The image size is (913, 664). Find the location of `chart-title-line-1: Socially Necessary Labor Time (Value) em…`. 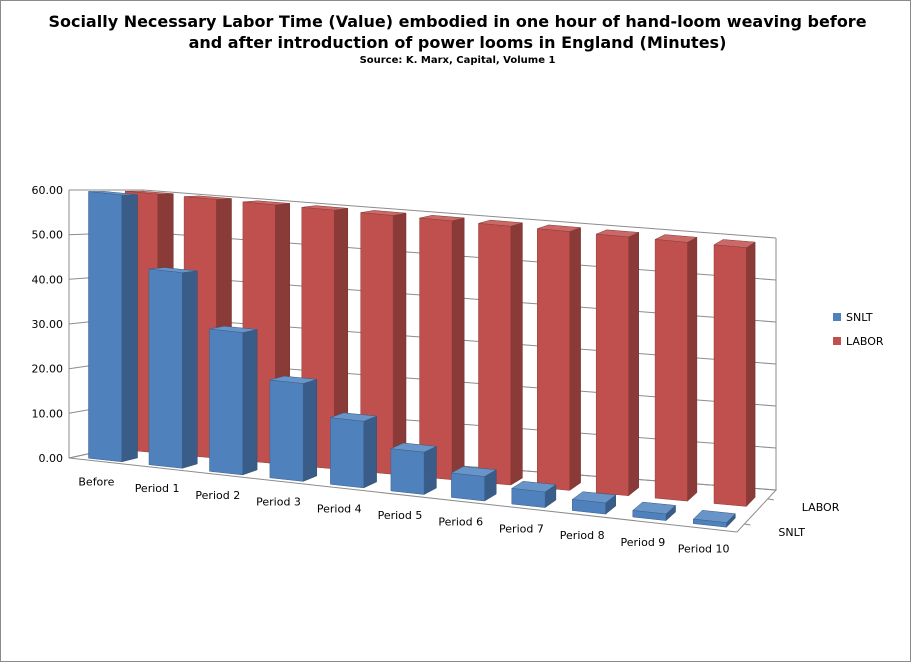

chart-title-line-1: Socially Necessary Labor Time (Value) em… is located at coordinates (457, 21).